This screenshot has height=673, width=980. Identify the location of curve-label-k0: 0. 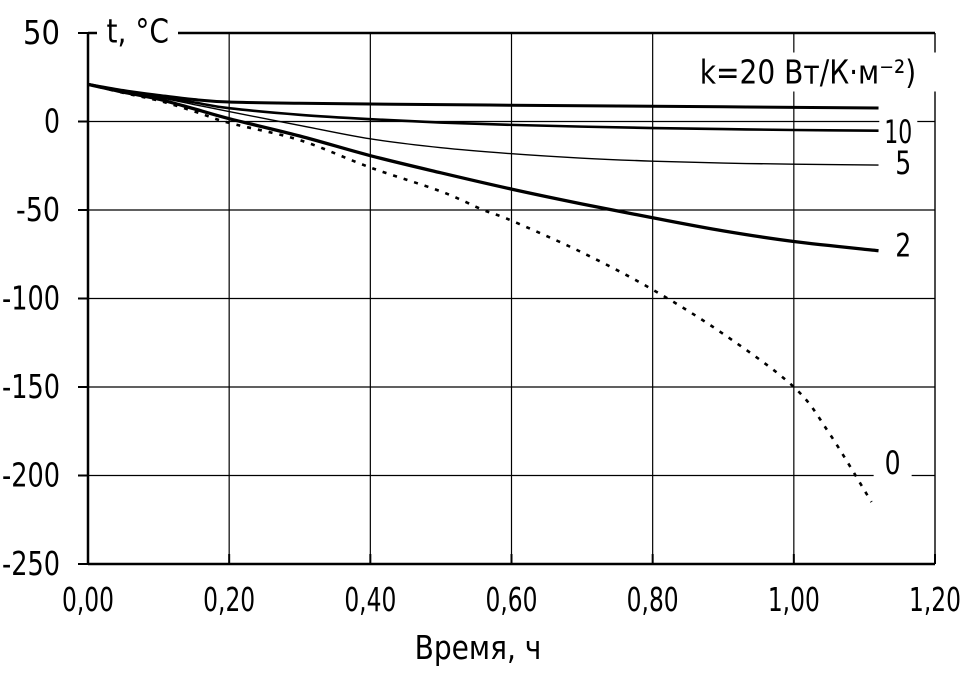
(893, 463).